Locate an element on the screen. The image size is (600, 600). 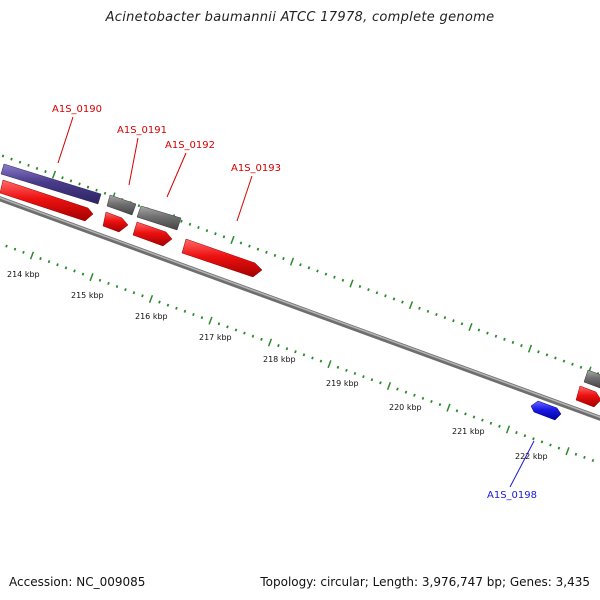
feature-a1s-0190-purple is located at coordinates (51, 184).